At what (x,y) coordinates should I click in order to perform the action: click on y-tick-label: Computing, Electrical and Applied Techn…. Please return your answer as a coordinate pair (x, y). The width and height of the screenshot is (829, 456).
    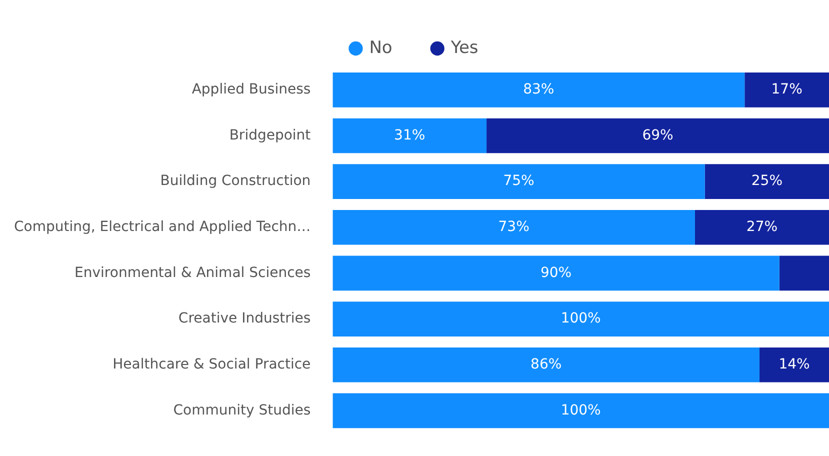
    Looking at the image, I should click on (162, 227).